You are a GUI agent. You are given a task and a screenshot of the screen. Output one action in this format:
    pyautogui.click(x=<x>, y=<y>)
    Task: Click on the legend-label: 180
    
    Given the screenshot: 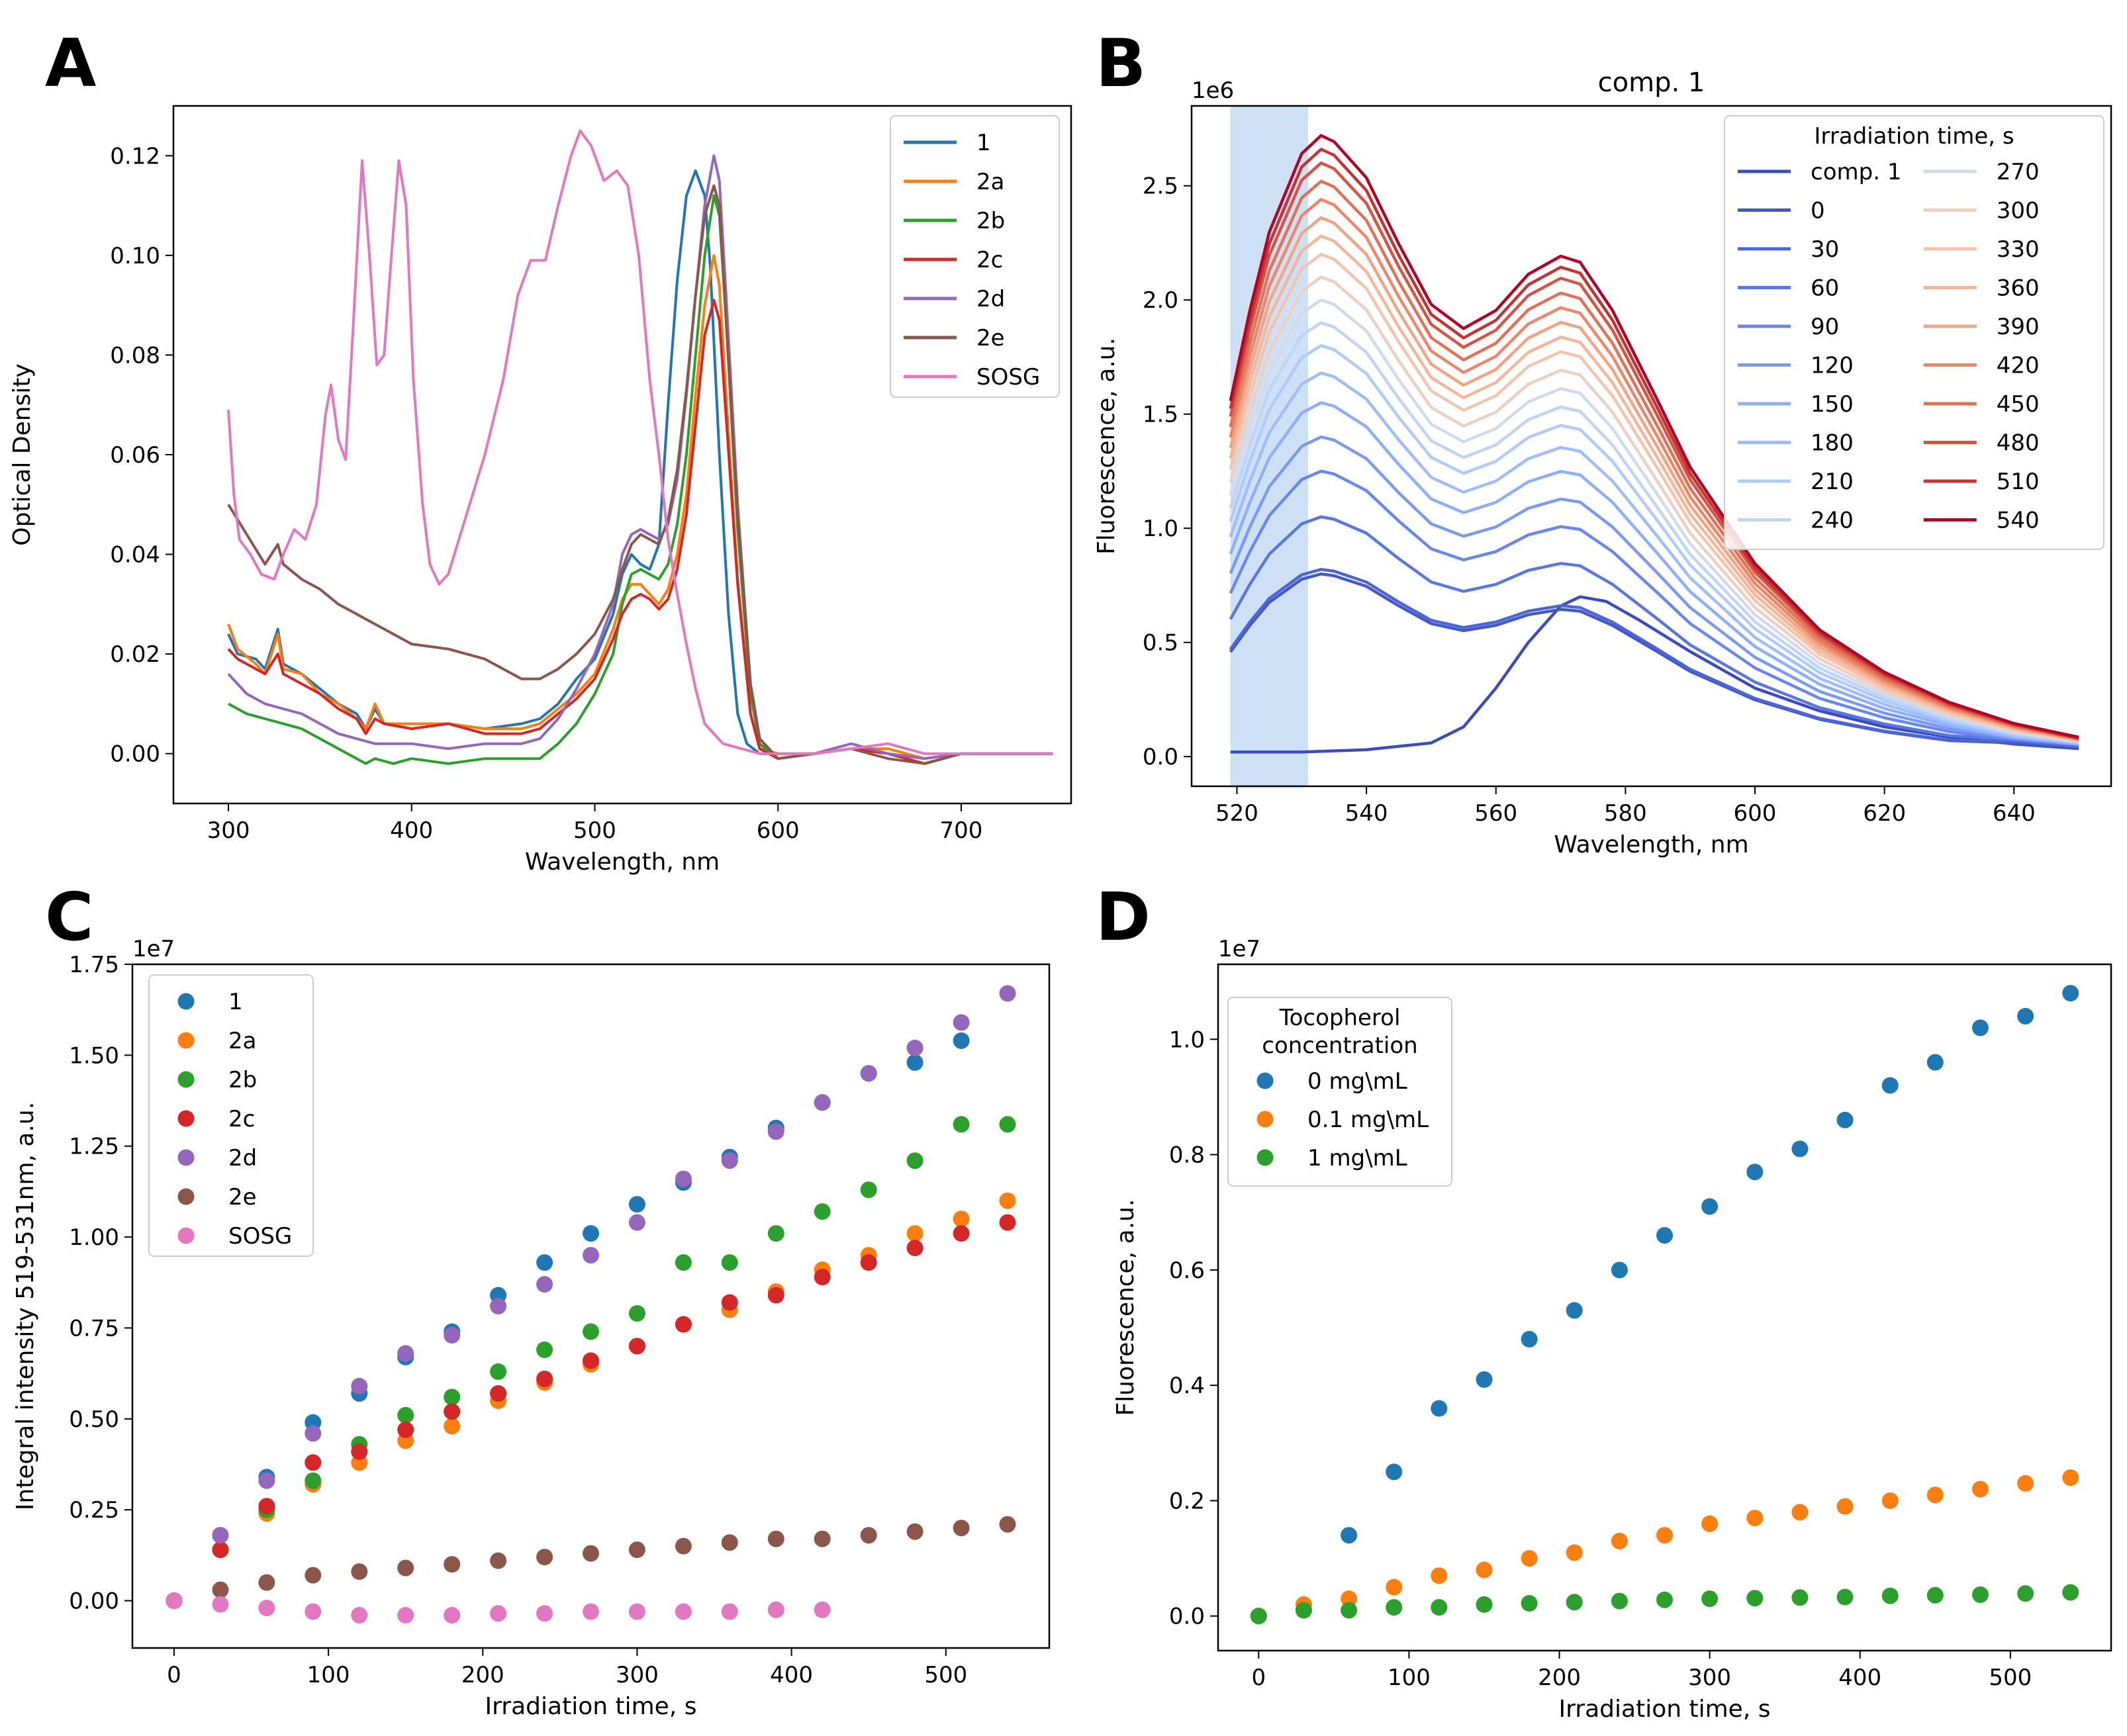 What is the action you would take?
    pyautogui.click(x=1832, y=443)
    